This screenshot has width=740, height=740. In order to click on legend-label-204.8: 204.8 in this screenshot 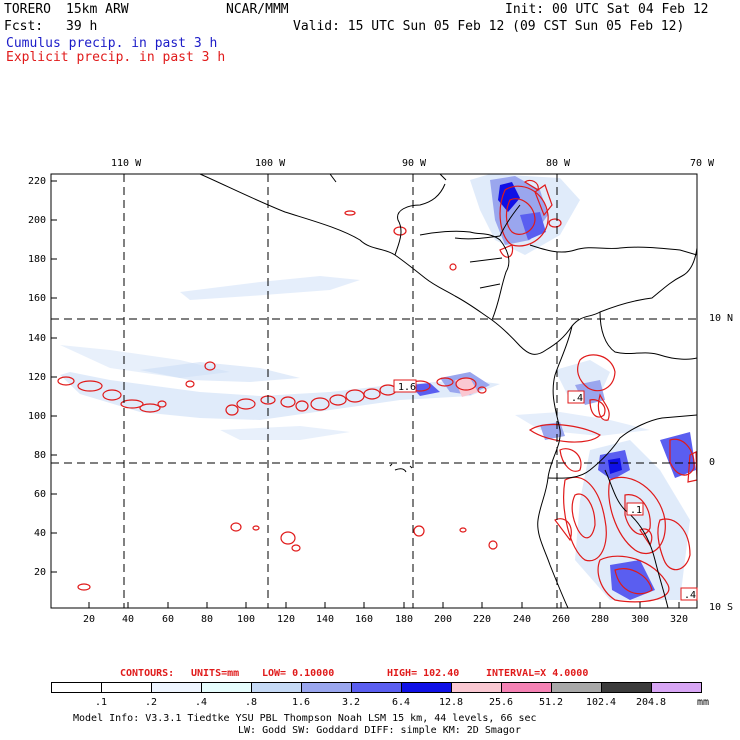, I will do `click(651, 702)`.